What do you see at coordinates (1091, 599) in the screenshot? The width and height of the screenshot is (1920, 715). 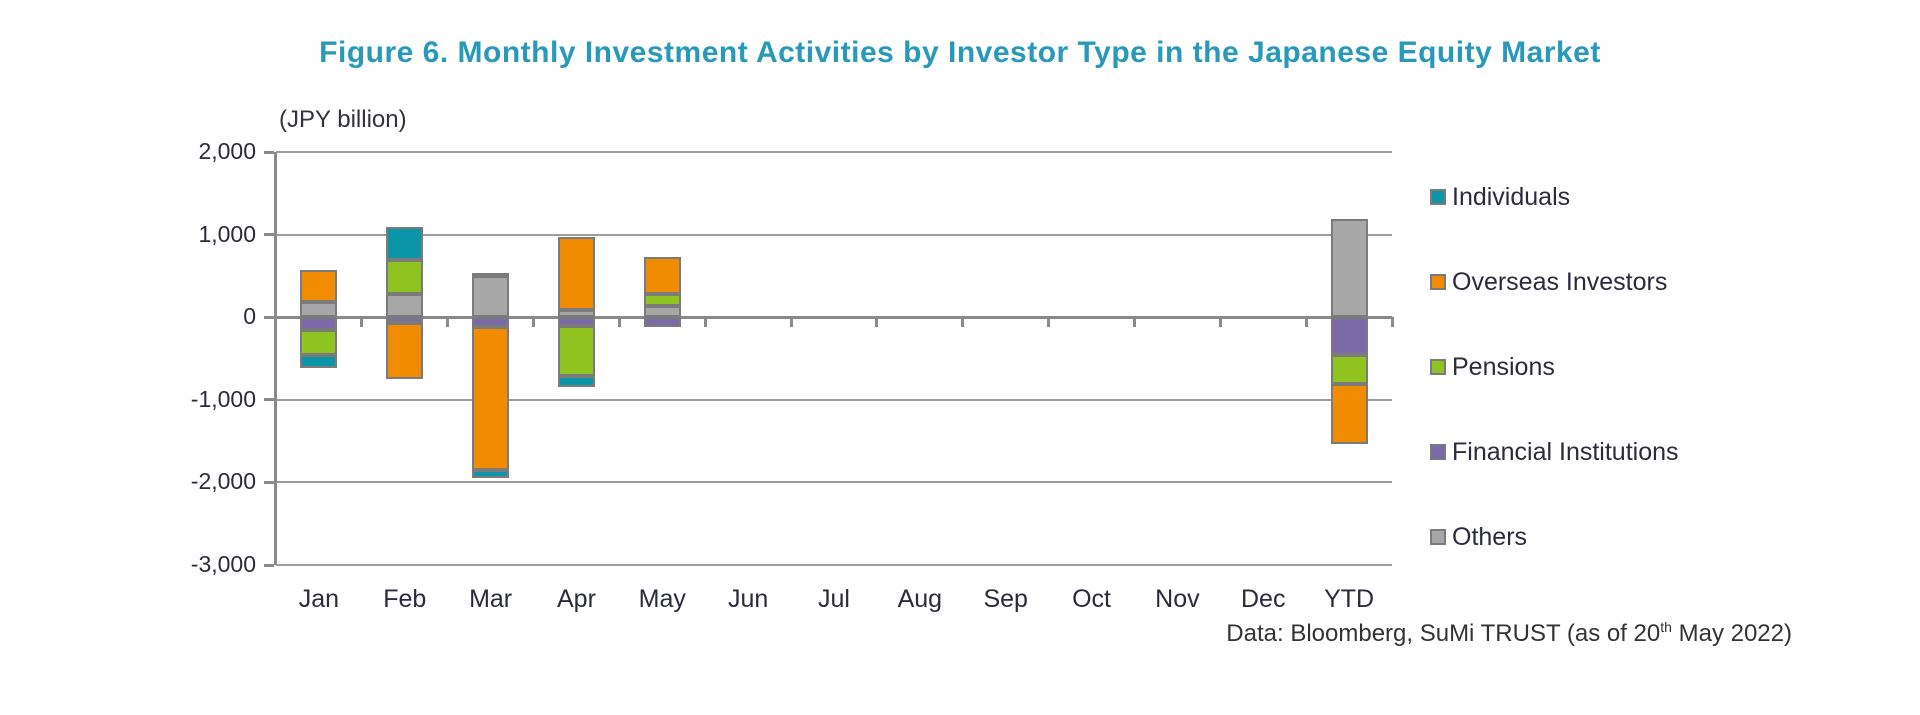 I see `x-axis-label-oct: Oct` at bounding box center [1091, 599].